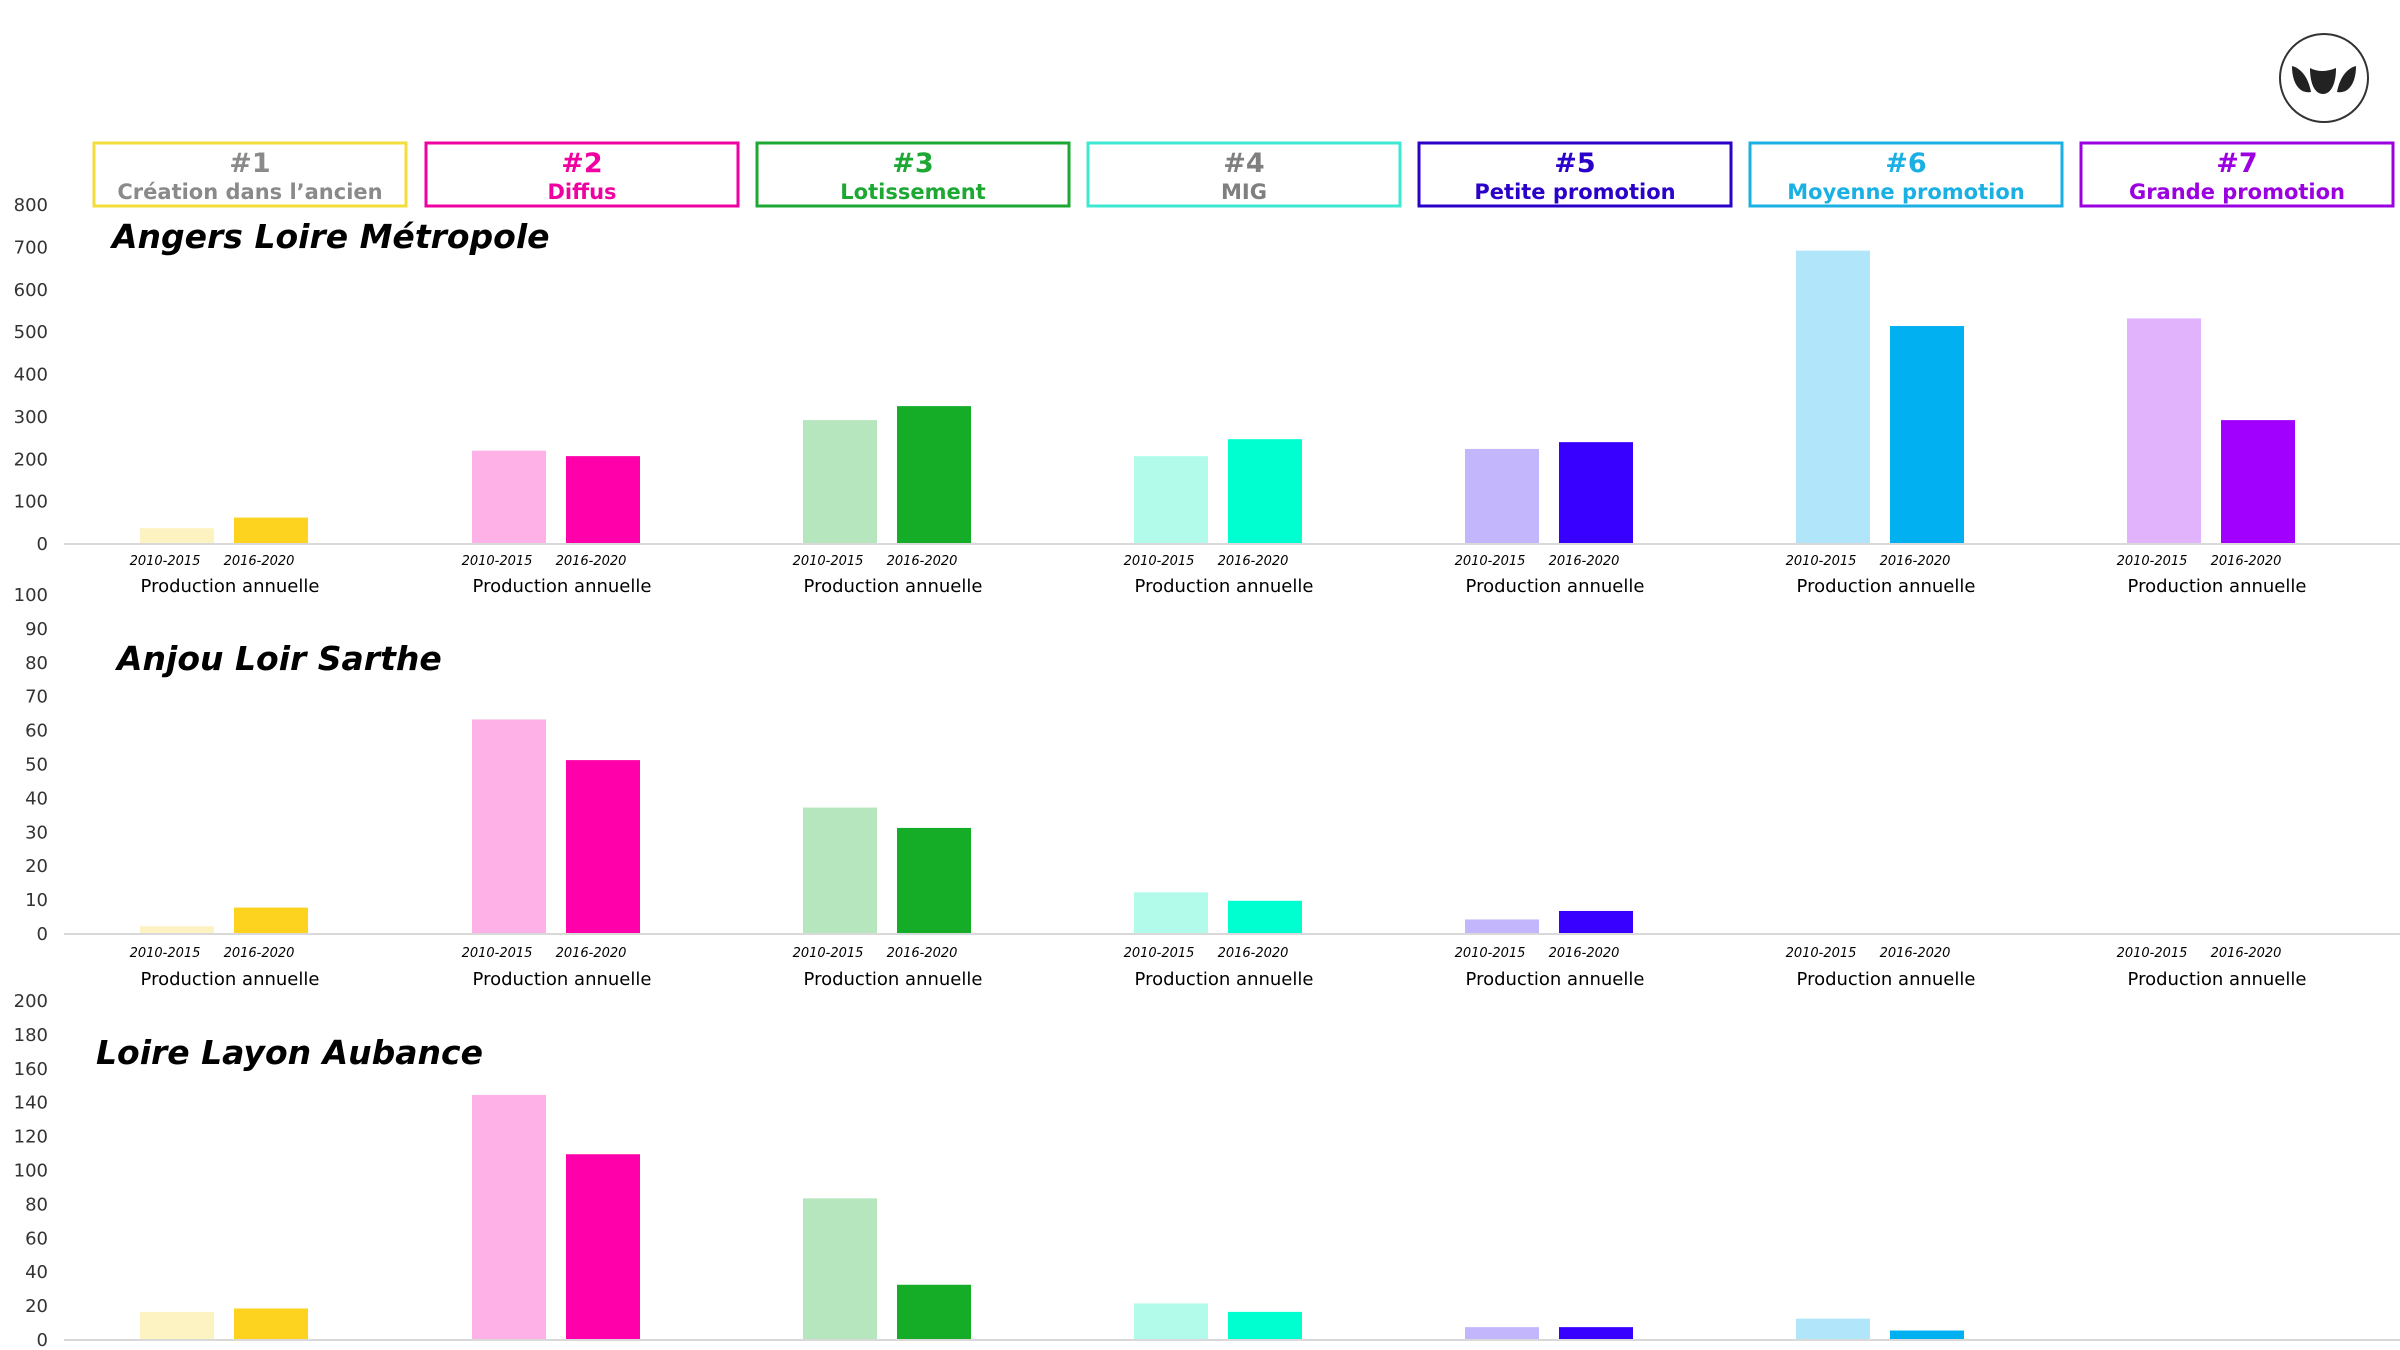  Describe the element at coordinates (31, 1035) in the screenshot. I see `y-tick-label: 180` at that location.